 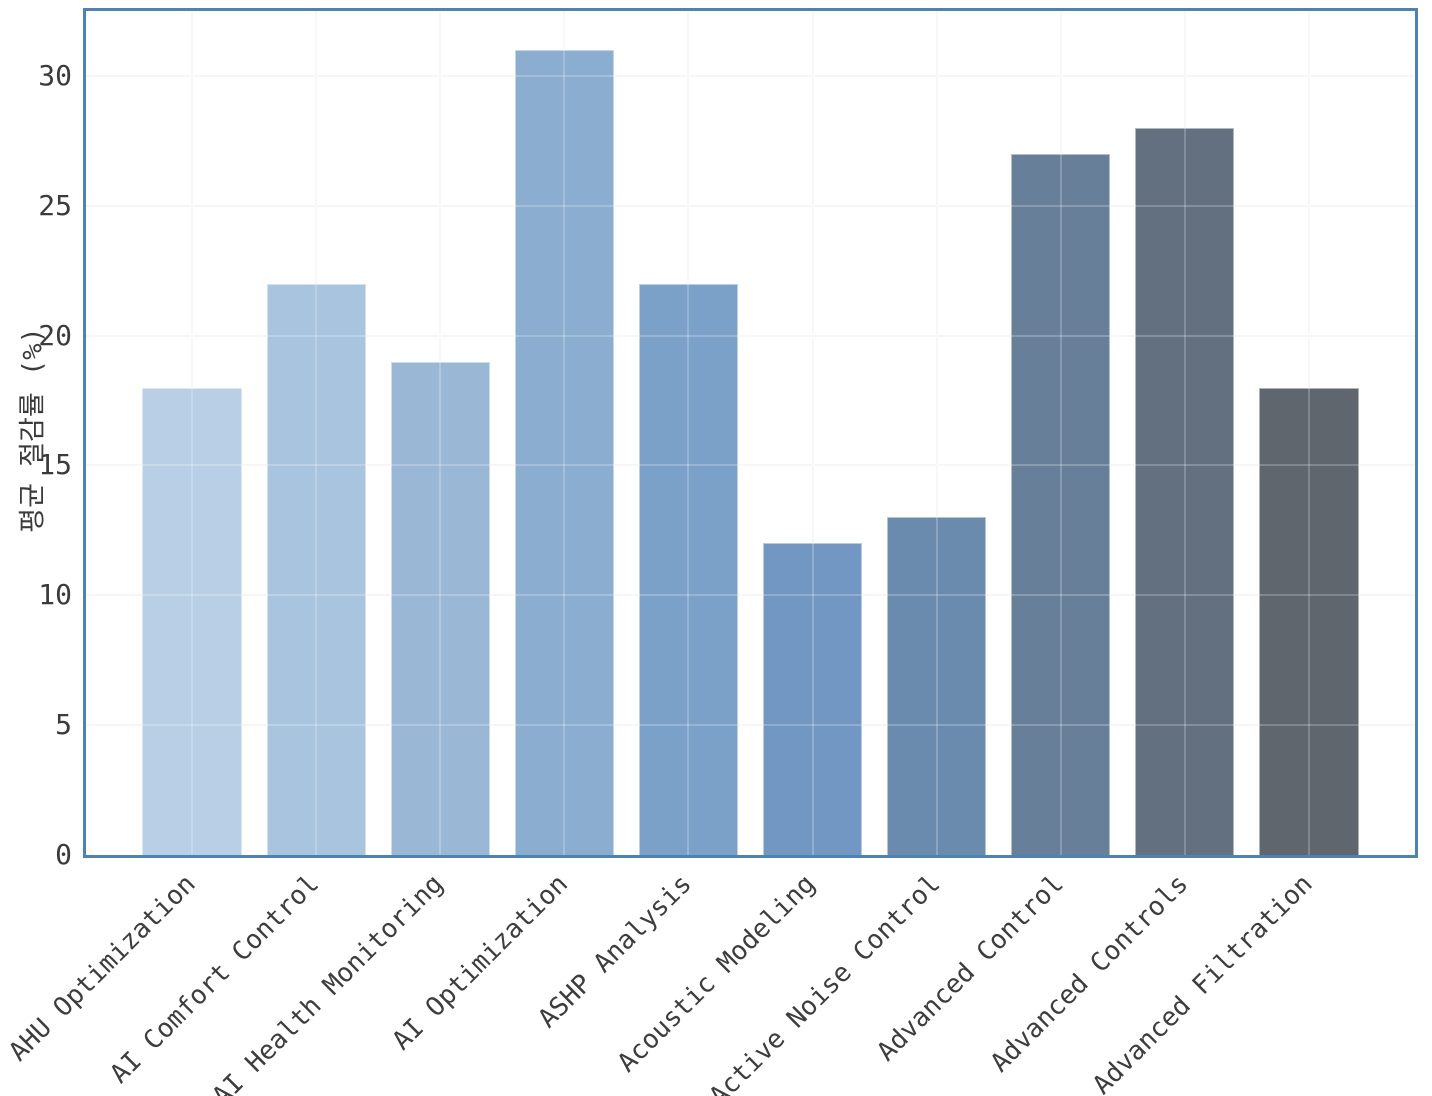 I want to click on y-tick-label: 10, so click(x=55, y=595).